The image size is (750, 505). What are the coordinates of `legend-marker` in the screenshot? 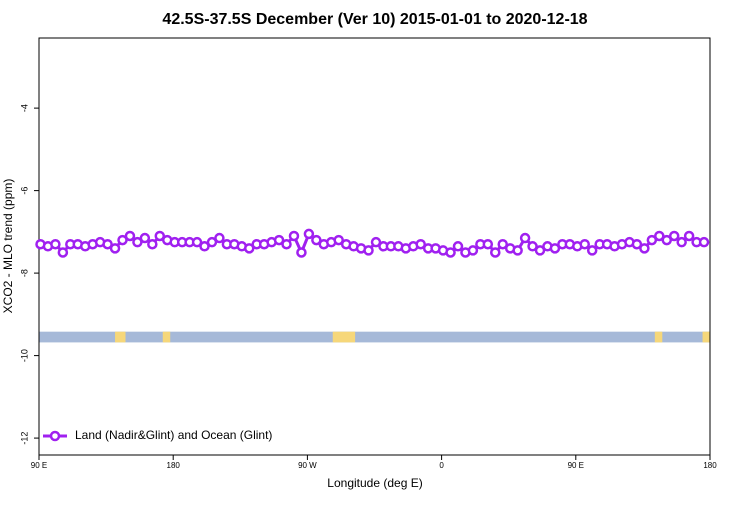 It's located at (55, 436).